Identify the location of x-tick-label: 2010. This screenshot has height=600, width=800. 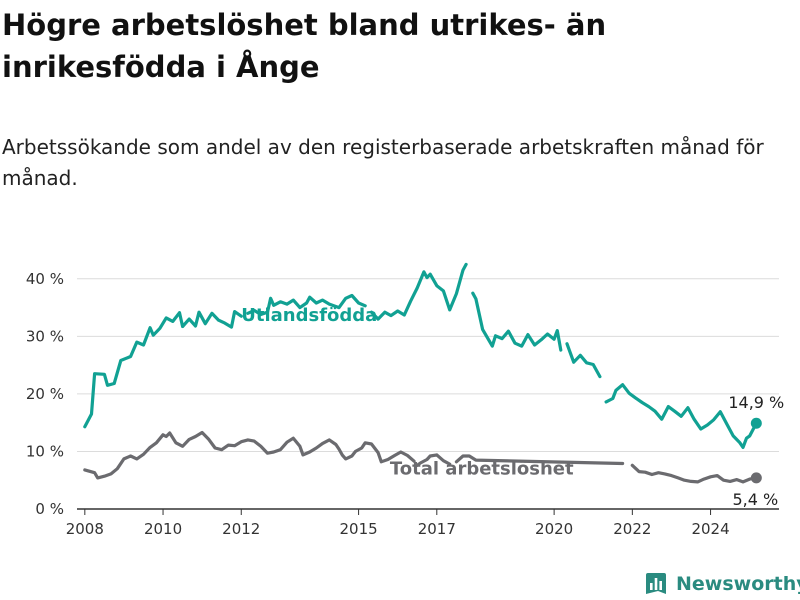
(163, 529).